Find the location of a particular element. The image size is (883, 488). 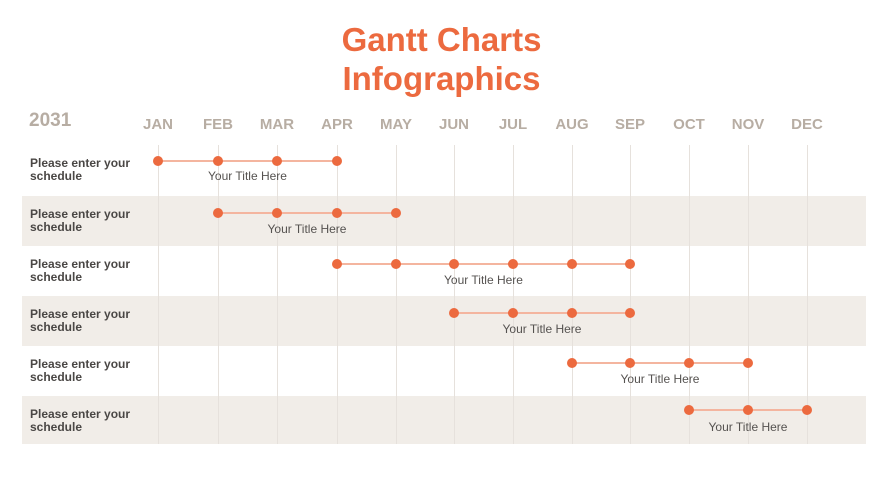

month-label-aug: AUG is located at coordinates (572, 124).